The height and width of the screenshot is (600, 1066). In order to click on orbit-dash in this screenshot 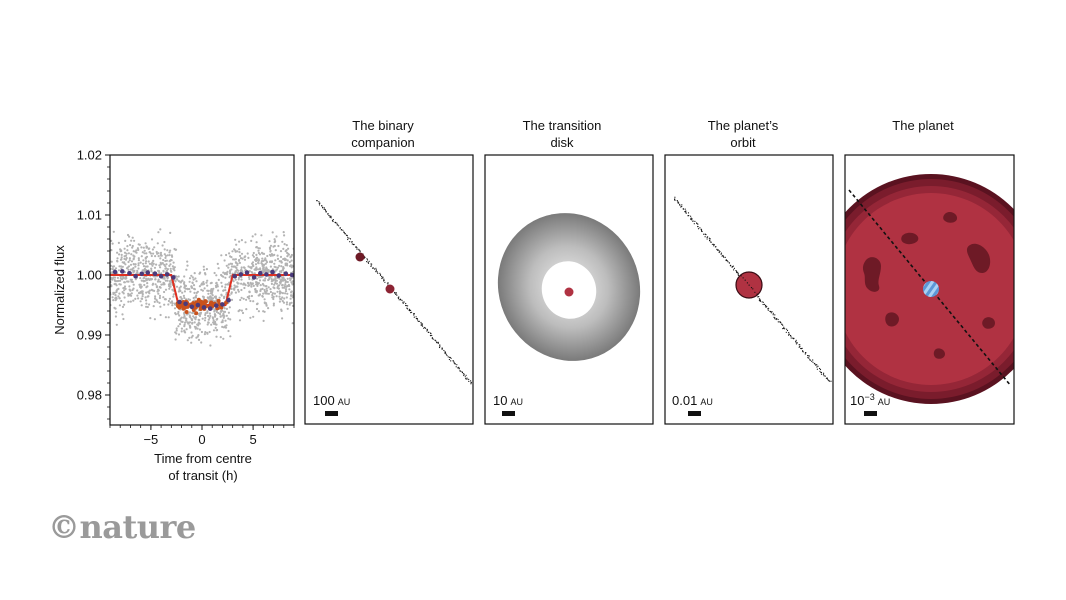, I will do `click(873, 219)`.